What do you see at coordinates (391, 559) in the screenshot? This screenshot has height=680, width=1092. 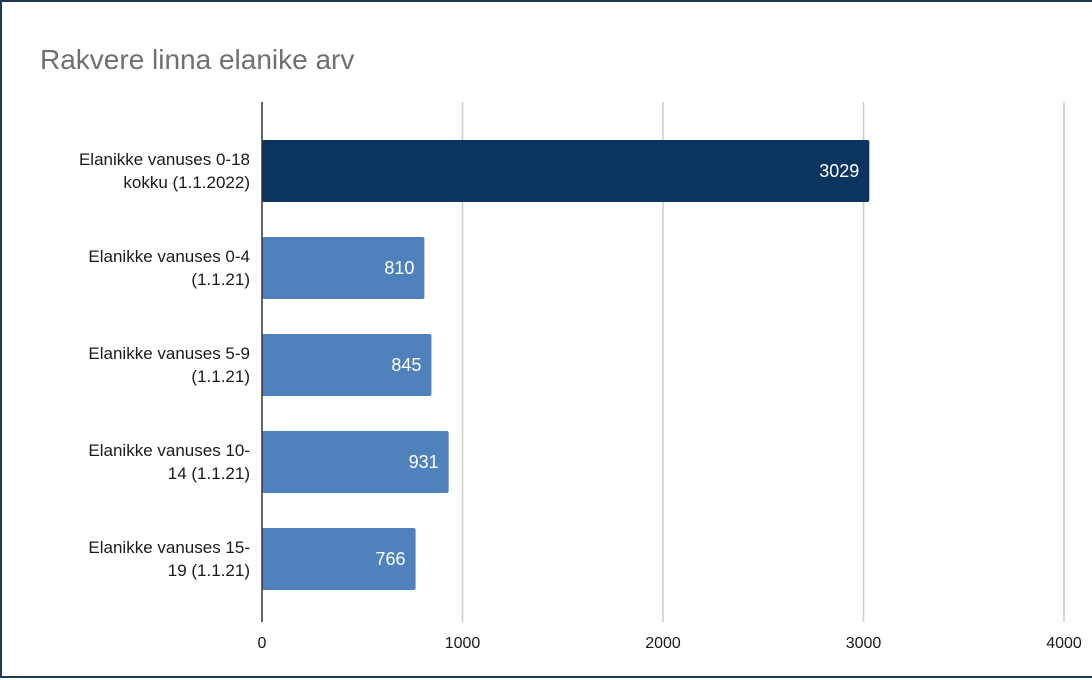 I see `data-label: 766` at bounding box center [391, 559].